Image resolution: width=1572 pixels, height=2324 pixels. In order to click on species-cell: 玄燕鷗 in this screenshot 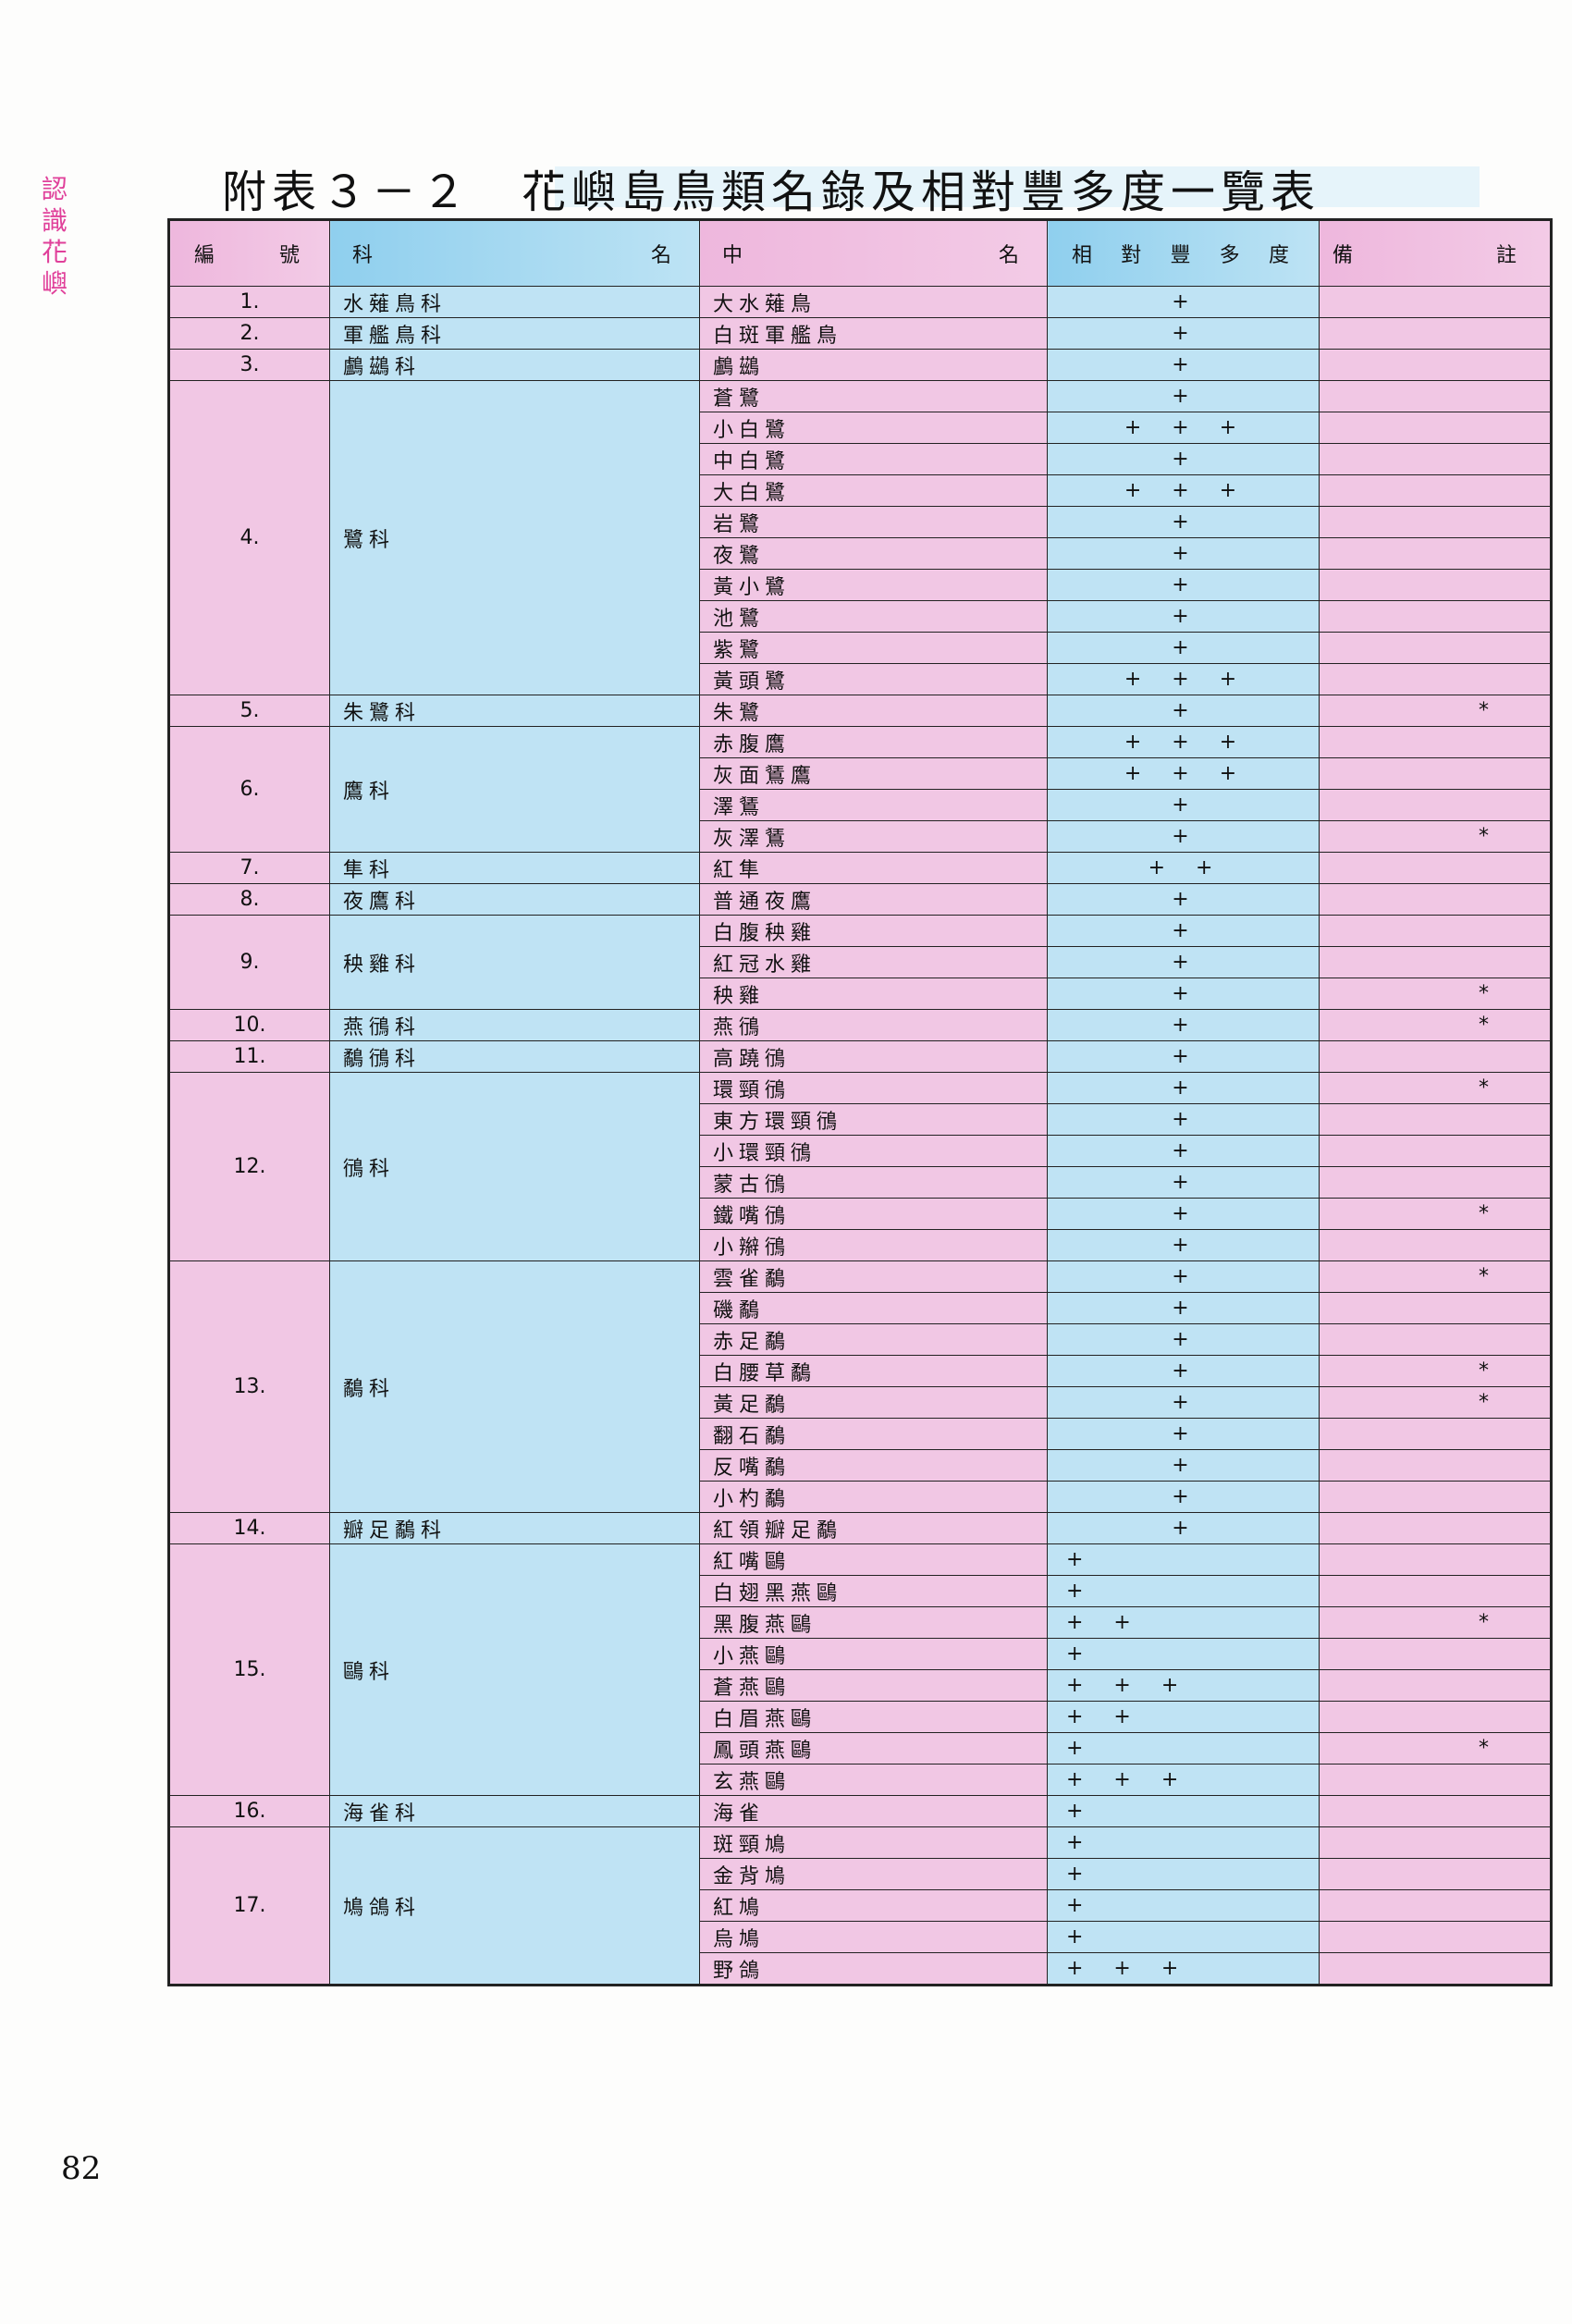, I will do `click(874, 1780)`.